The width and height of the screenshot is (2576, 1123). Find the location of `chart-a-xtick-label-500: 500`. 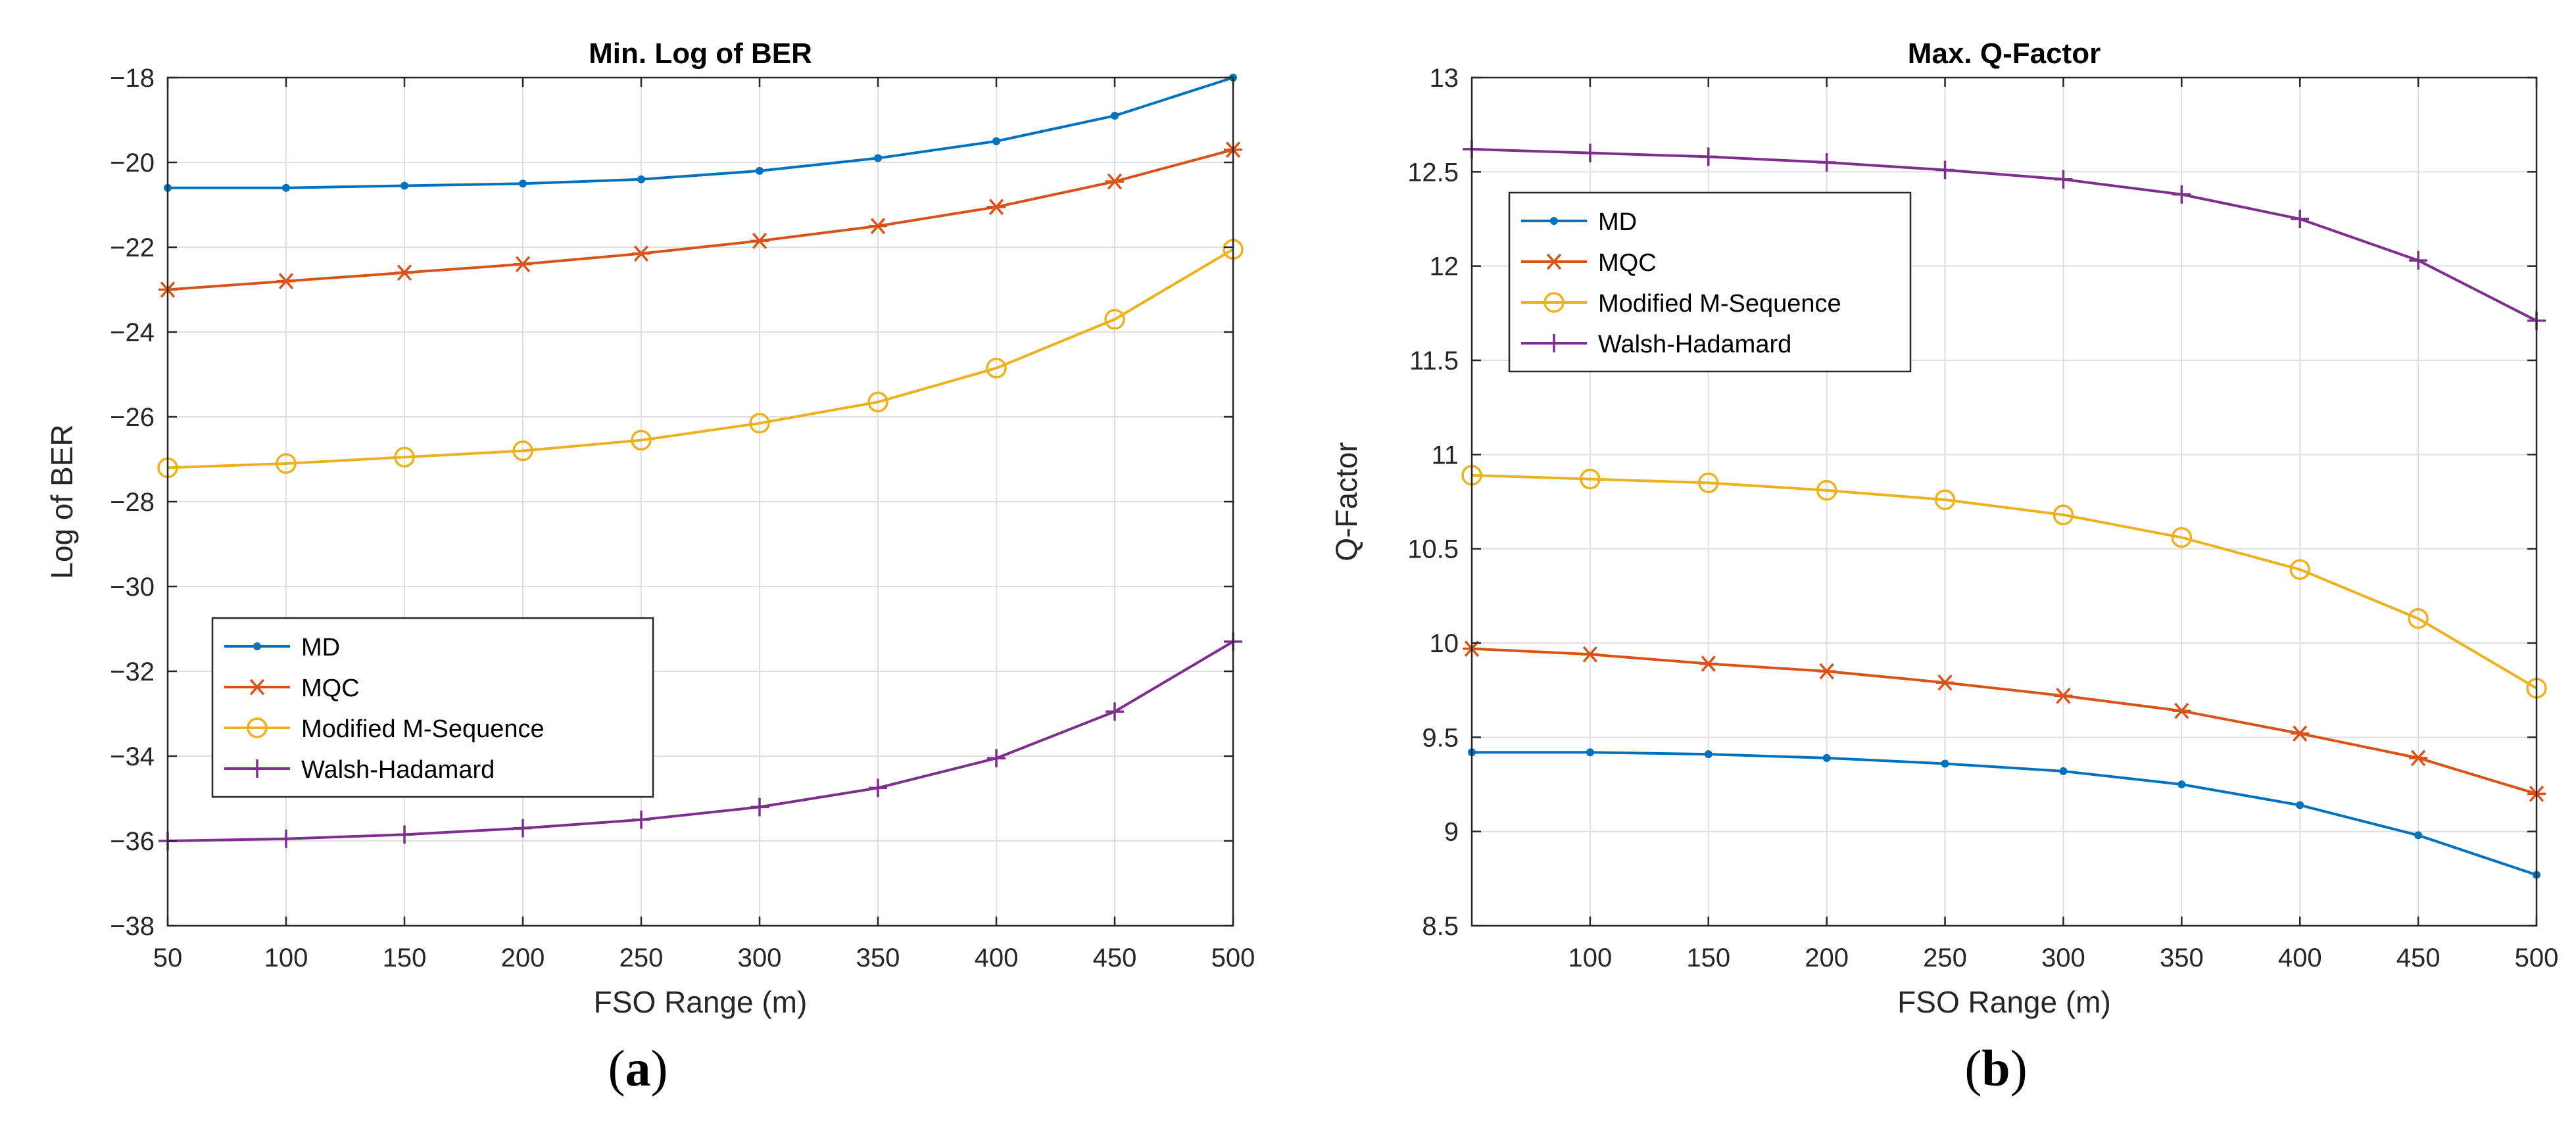

chart-a-xtick-label-500: 500 is located at coordinates (1233, 958).